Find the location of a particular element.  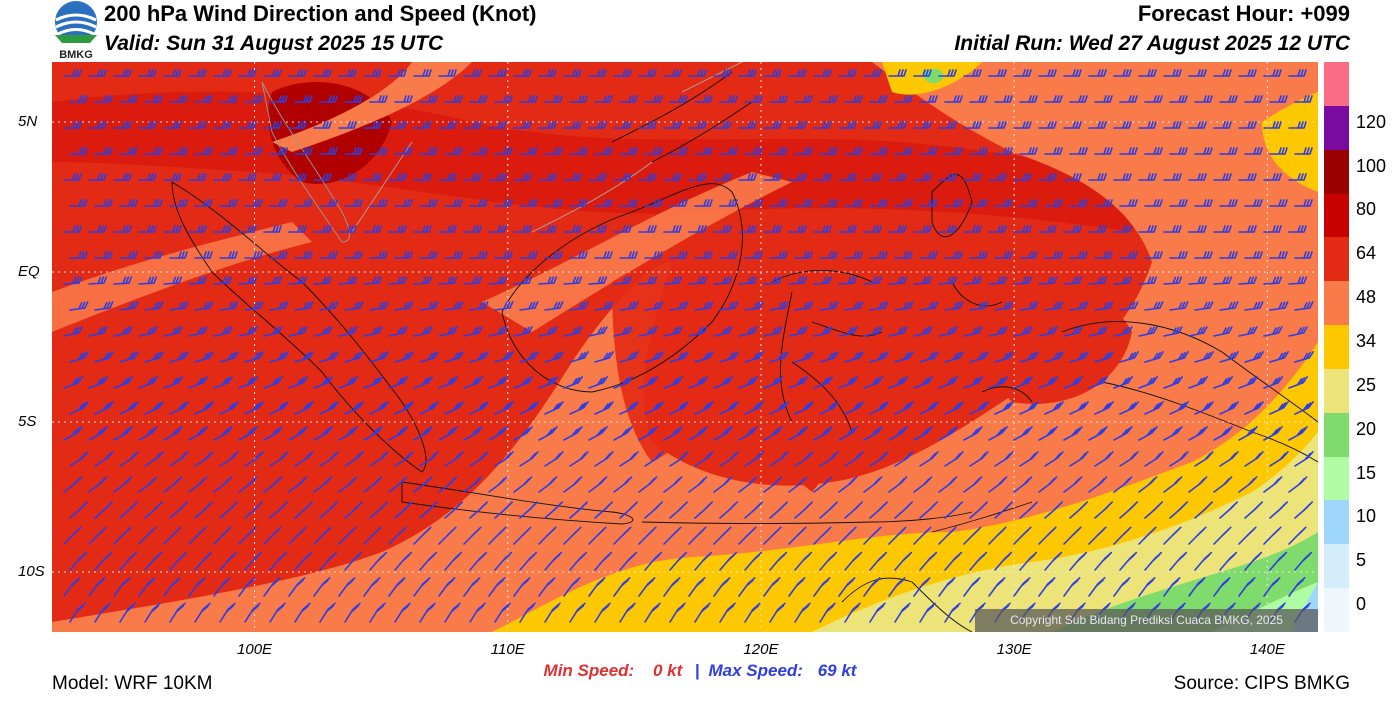

wind-region-strong-central is located at coordinates (677, 361).